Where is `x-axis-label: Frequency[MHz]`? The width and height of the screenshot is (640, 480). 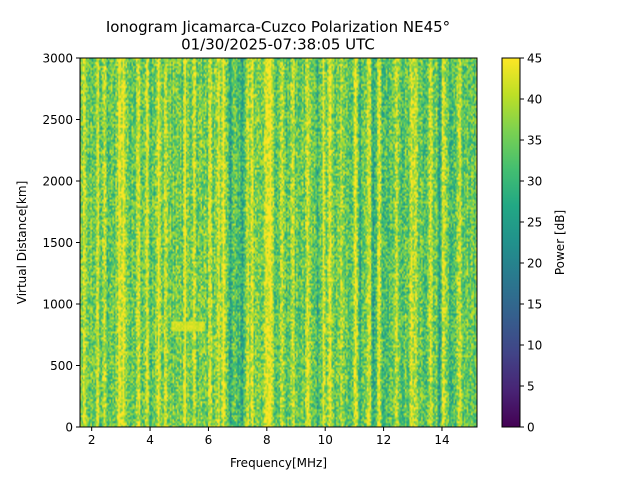 x-axis-label: Frequency[MHz] is located at coordinates (278, 463).